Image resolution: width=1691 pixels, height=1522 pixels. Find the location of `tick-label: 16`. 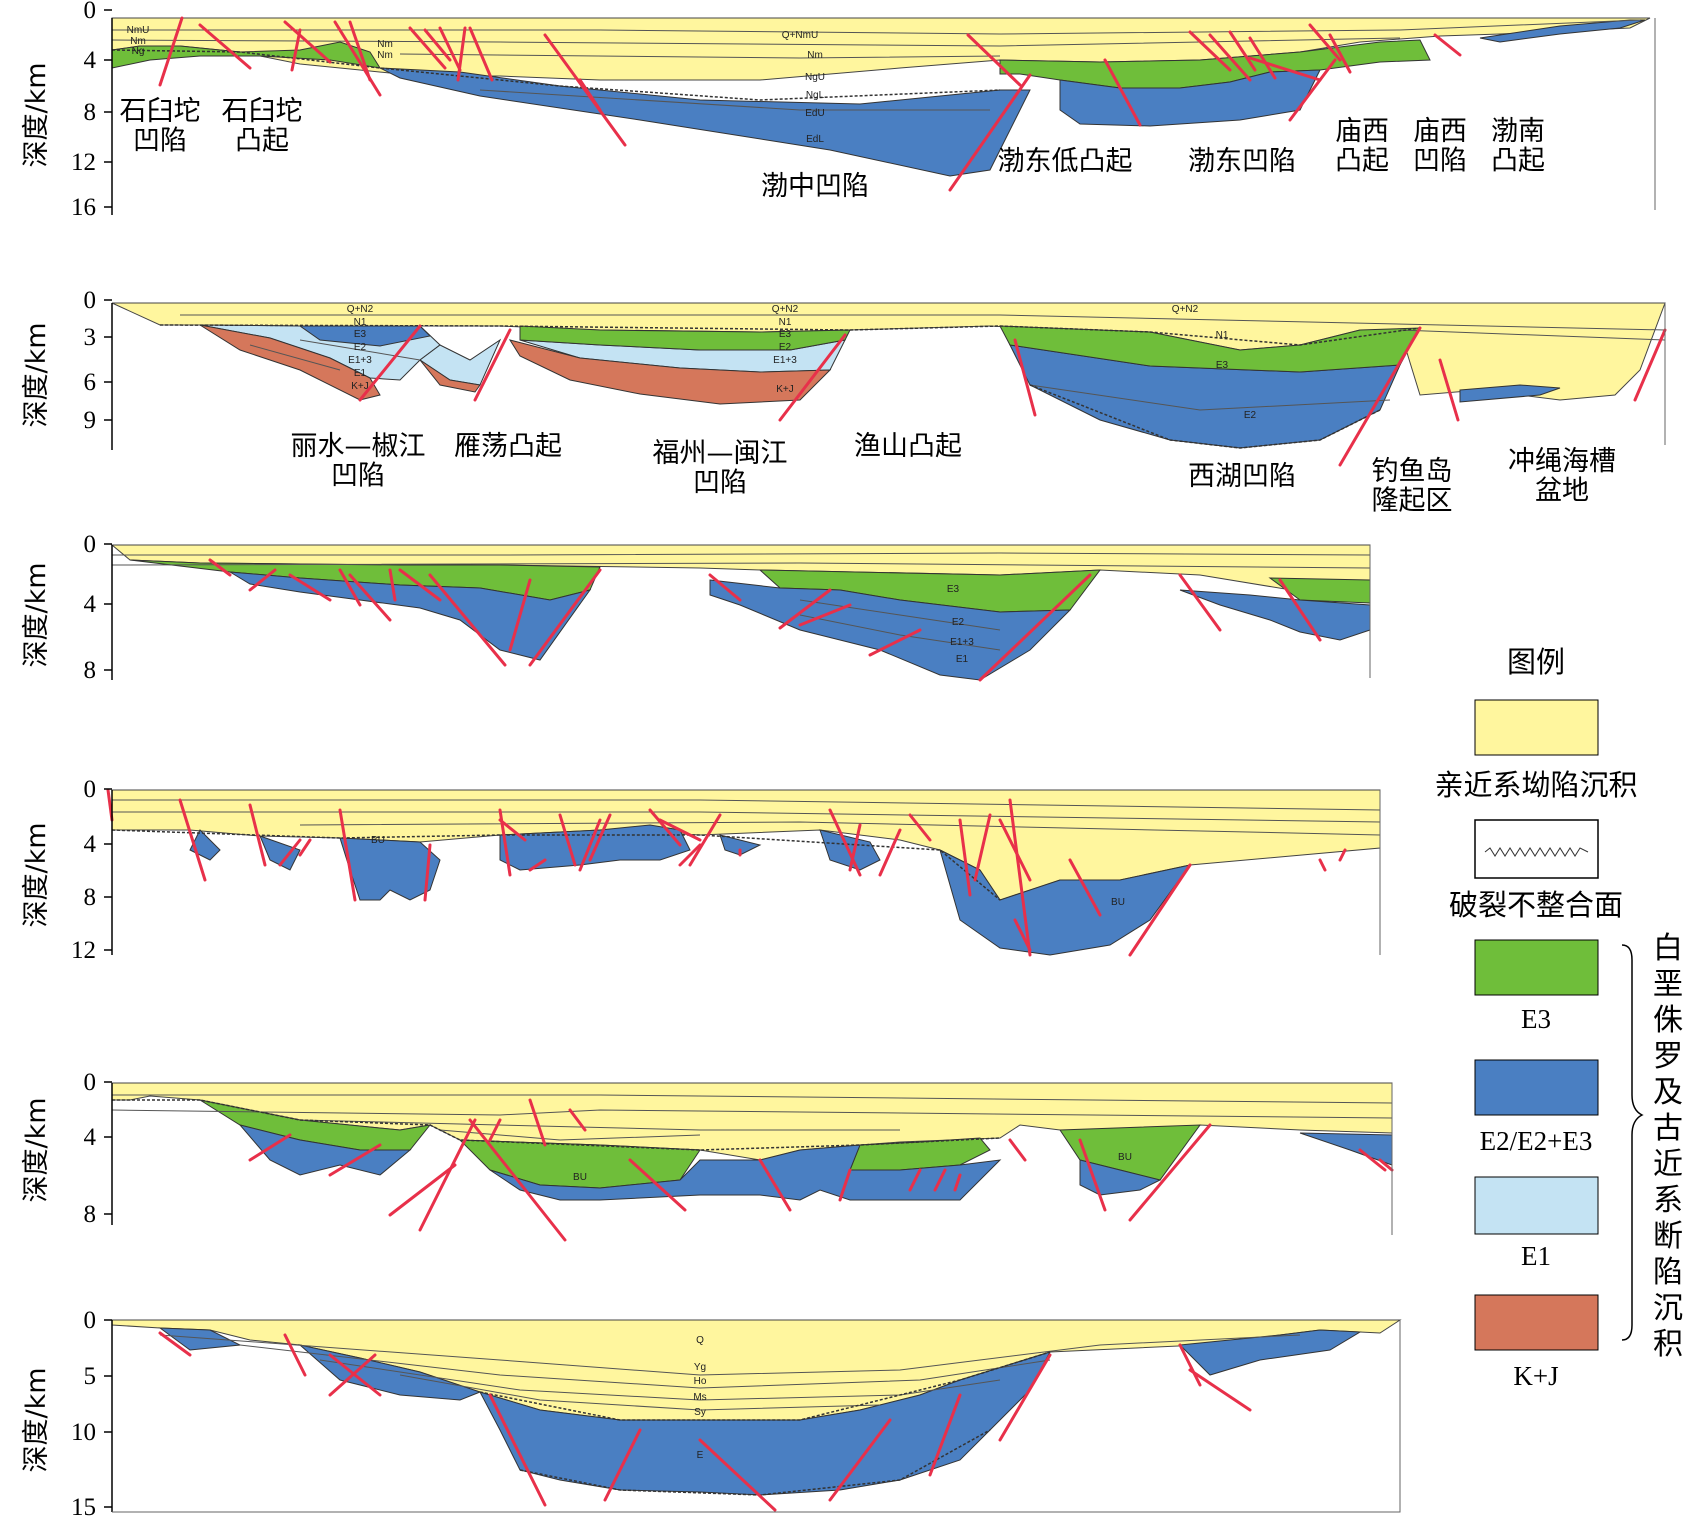

tick-label: 16 is located at coordinates (83, 207).